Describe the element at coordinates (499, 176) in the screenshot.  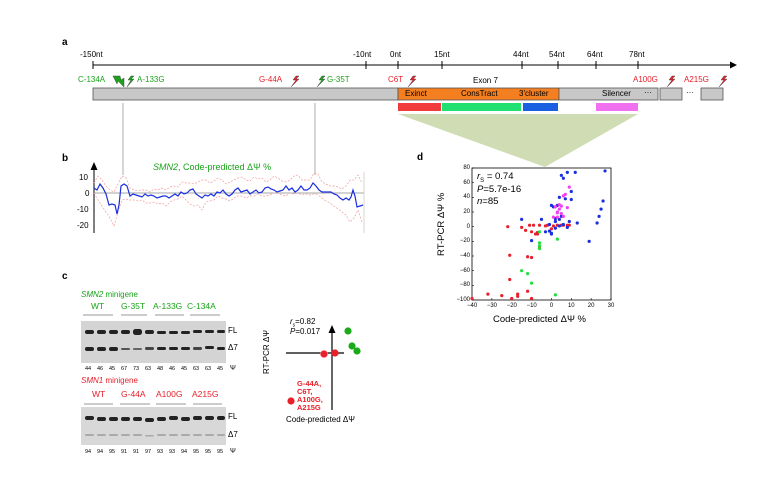
I see `rs-value: = 0.74` at that location.